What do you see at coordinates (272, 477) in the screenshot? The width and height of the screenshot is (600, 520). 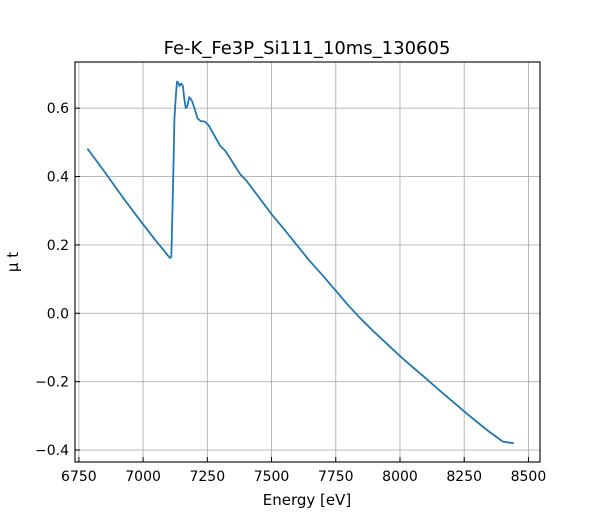 I see `x-tick-label: 7500` at bounding box center [272, 477].